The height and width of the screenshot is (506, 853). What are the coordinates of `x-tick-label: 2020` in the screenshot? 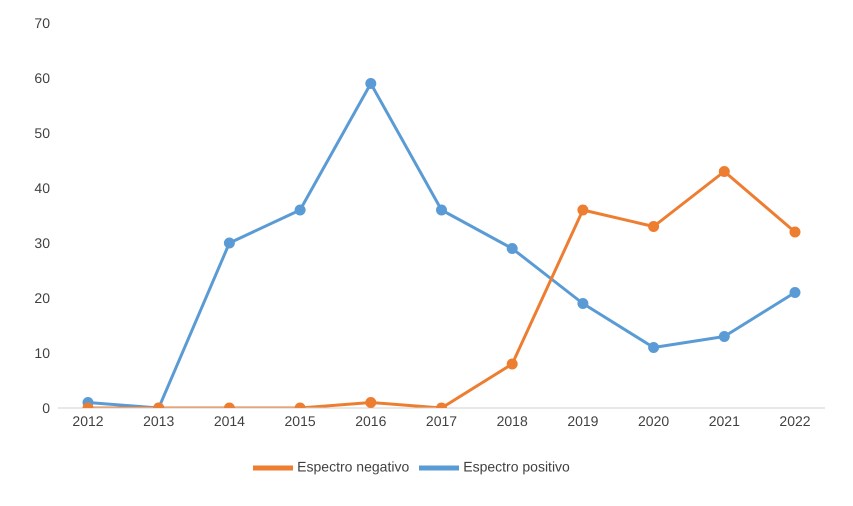 It's located at (654, 420).